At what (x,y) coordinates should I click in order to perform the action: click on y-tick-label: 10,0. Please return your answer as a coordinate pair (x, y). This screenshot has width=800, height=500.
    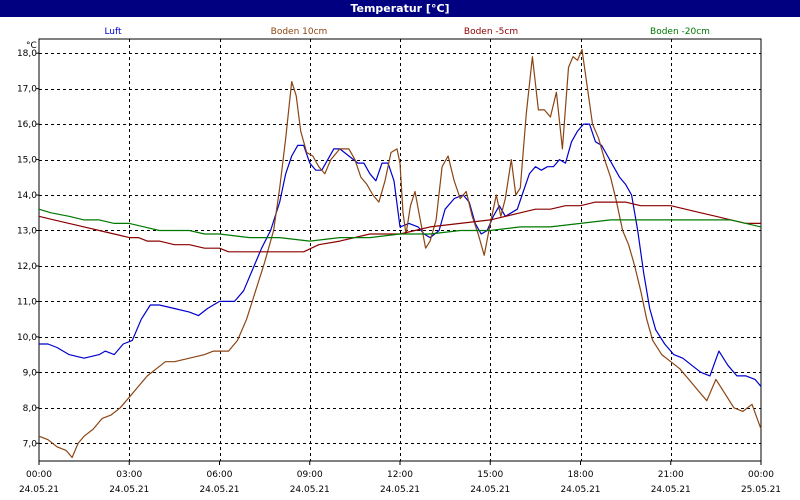
    Looking at the image, I should click on (27, 338).